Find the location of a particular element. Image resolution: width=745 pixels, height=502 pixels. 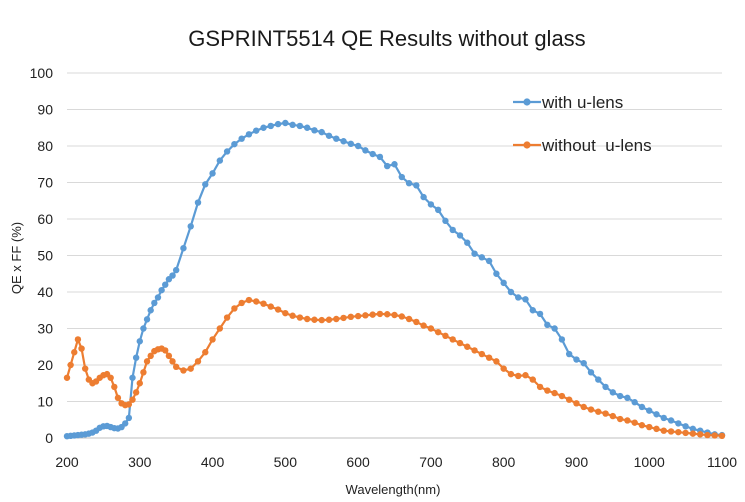

legend-label-without-u-lens: without u-lens is located at coordinates (596, 145).